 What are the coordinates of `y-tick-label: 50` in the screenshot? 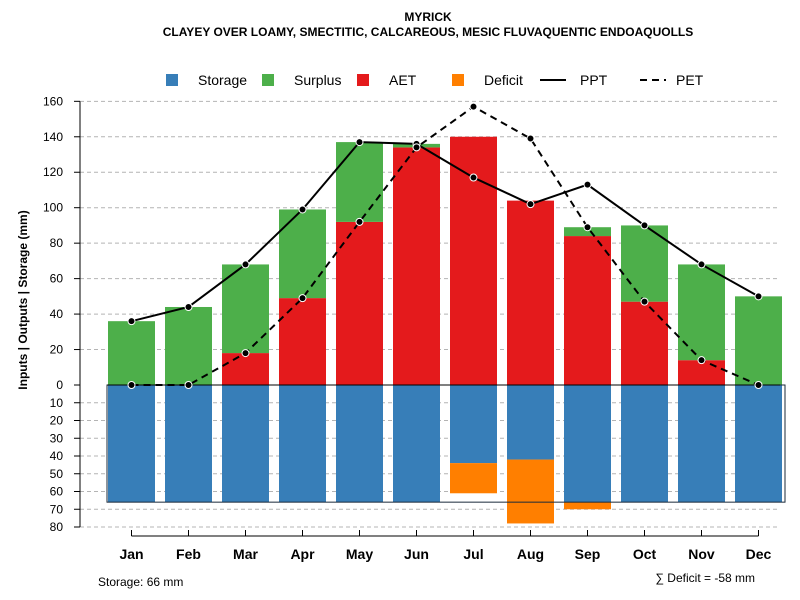 It's located at (57, 474).